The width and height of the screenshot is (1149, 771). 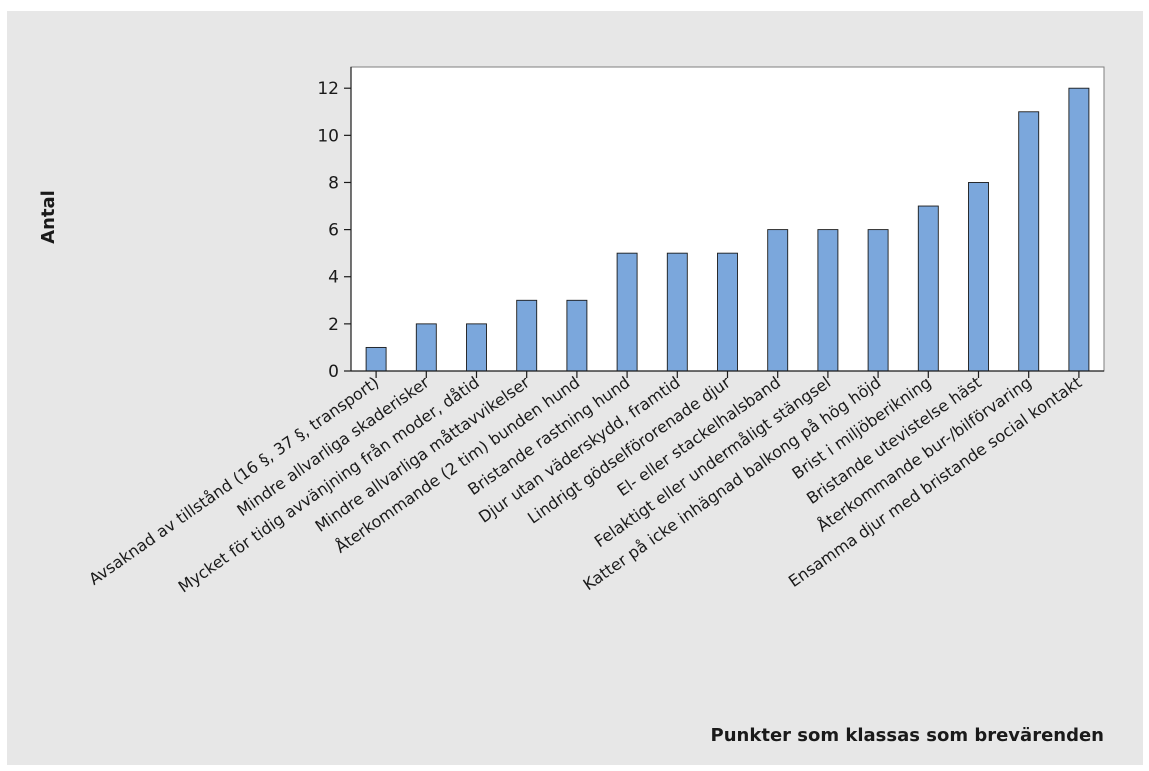 What do you see at coordinates (328, 89) in the screenshot?
I see `y-tick-label: 12` at bounding box center [328, 89].